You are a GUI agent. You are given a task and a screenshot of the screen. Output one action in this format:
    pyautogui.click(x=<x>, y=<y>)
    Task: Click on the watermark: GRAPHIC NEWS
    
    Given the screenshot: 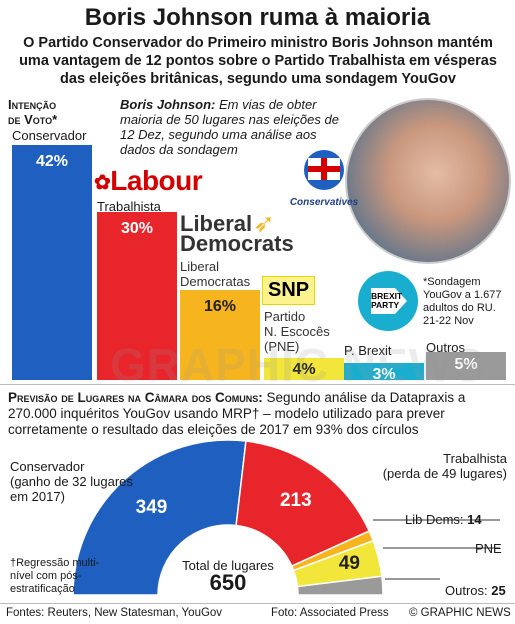 What is the action you would take?
    pyautogui.click(x=297, y=365)
    